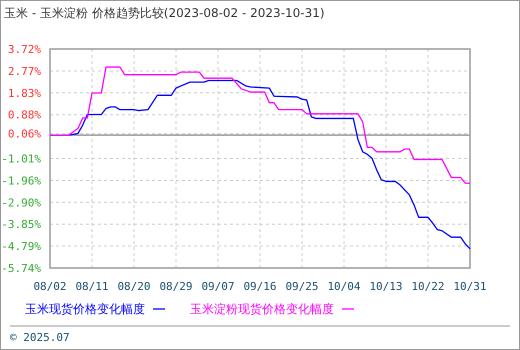  What do you see at coordinates (25, 115) in the screenshot?
I see `y-tick-label: 0.88%` at bounding box center [25, 115].